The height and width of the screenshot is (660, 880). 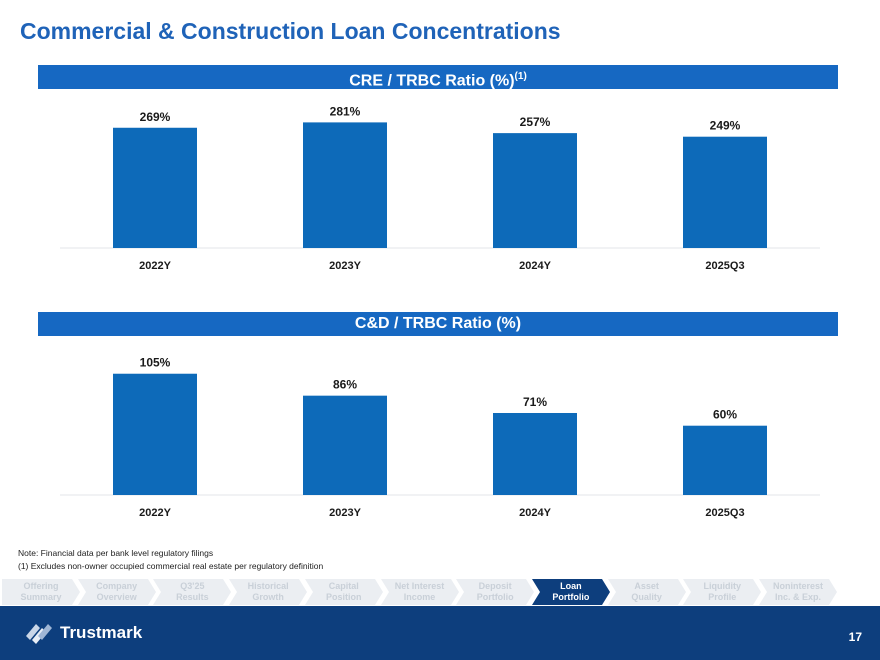 What do you see at coordinates (535, 190) in the screenshot?
I see `chart-1-bar-2024Y` at bounding box center [535, 190].